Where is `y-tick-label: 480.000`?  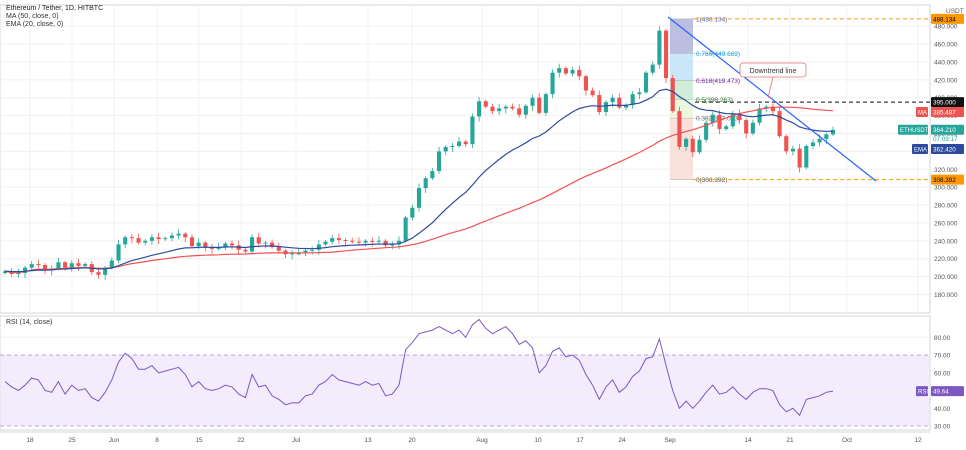
y-tick-label: 480.000 is located at coordinates (946, 27).